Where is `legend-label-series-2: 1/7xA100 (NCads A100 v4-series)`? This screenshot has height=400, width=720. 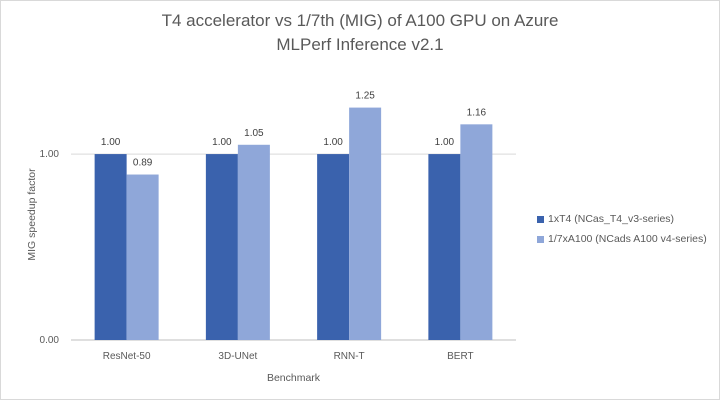
legend-label-series-2: 1/7xA100 (NCads A100 v4-series) is located at coordinates (627, 239).